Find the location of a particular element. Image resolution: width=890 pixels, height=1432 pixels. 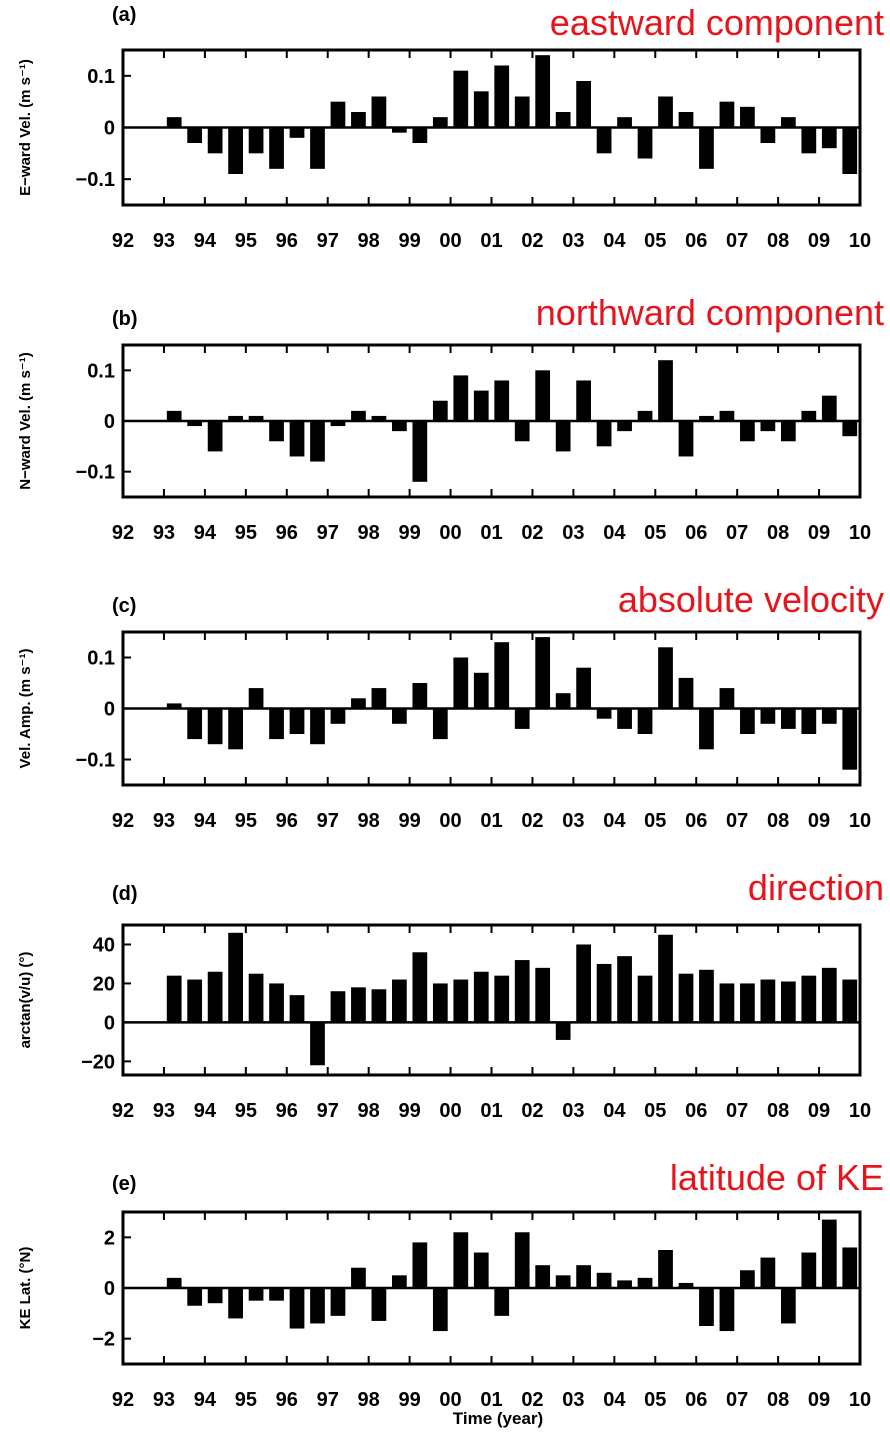

x-tick-label: 99 is located at coordinates (409, 1400).